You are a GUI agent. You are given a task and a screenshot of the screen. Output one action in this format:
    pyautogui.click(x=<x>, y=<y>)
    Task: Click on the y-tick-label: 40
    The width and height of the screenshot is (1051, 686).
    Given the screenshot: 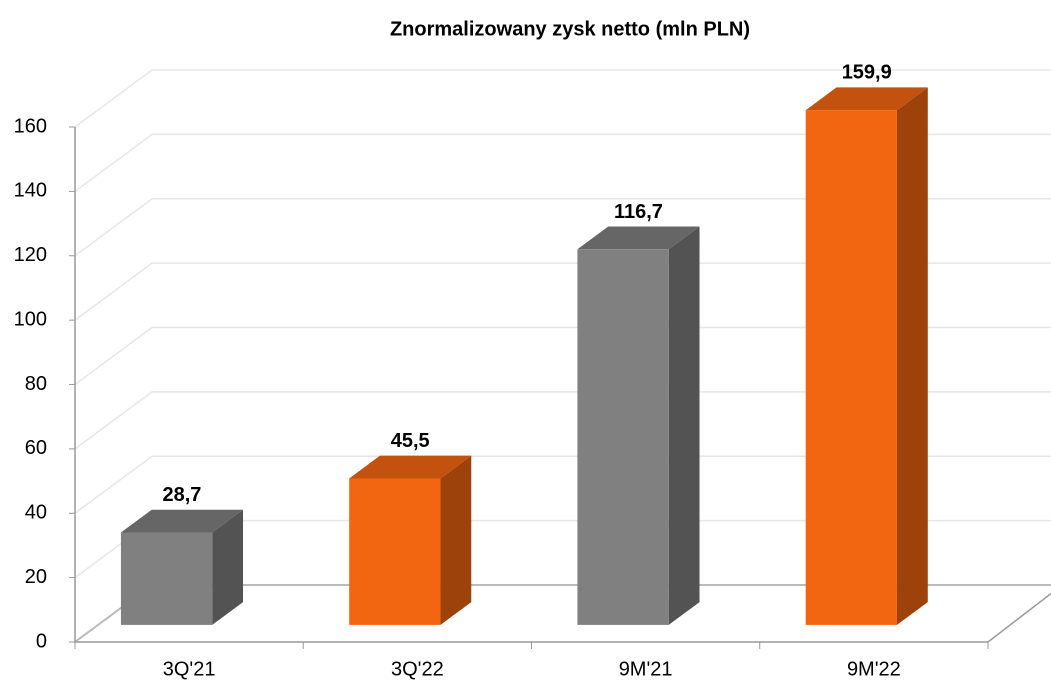 What is the action you would take?
    pyautogui.click(x=36, y=513)
    